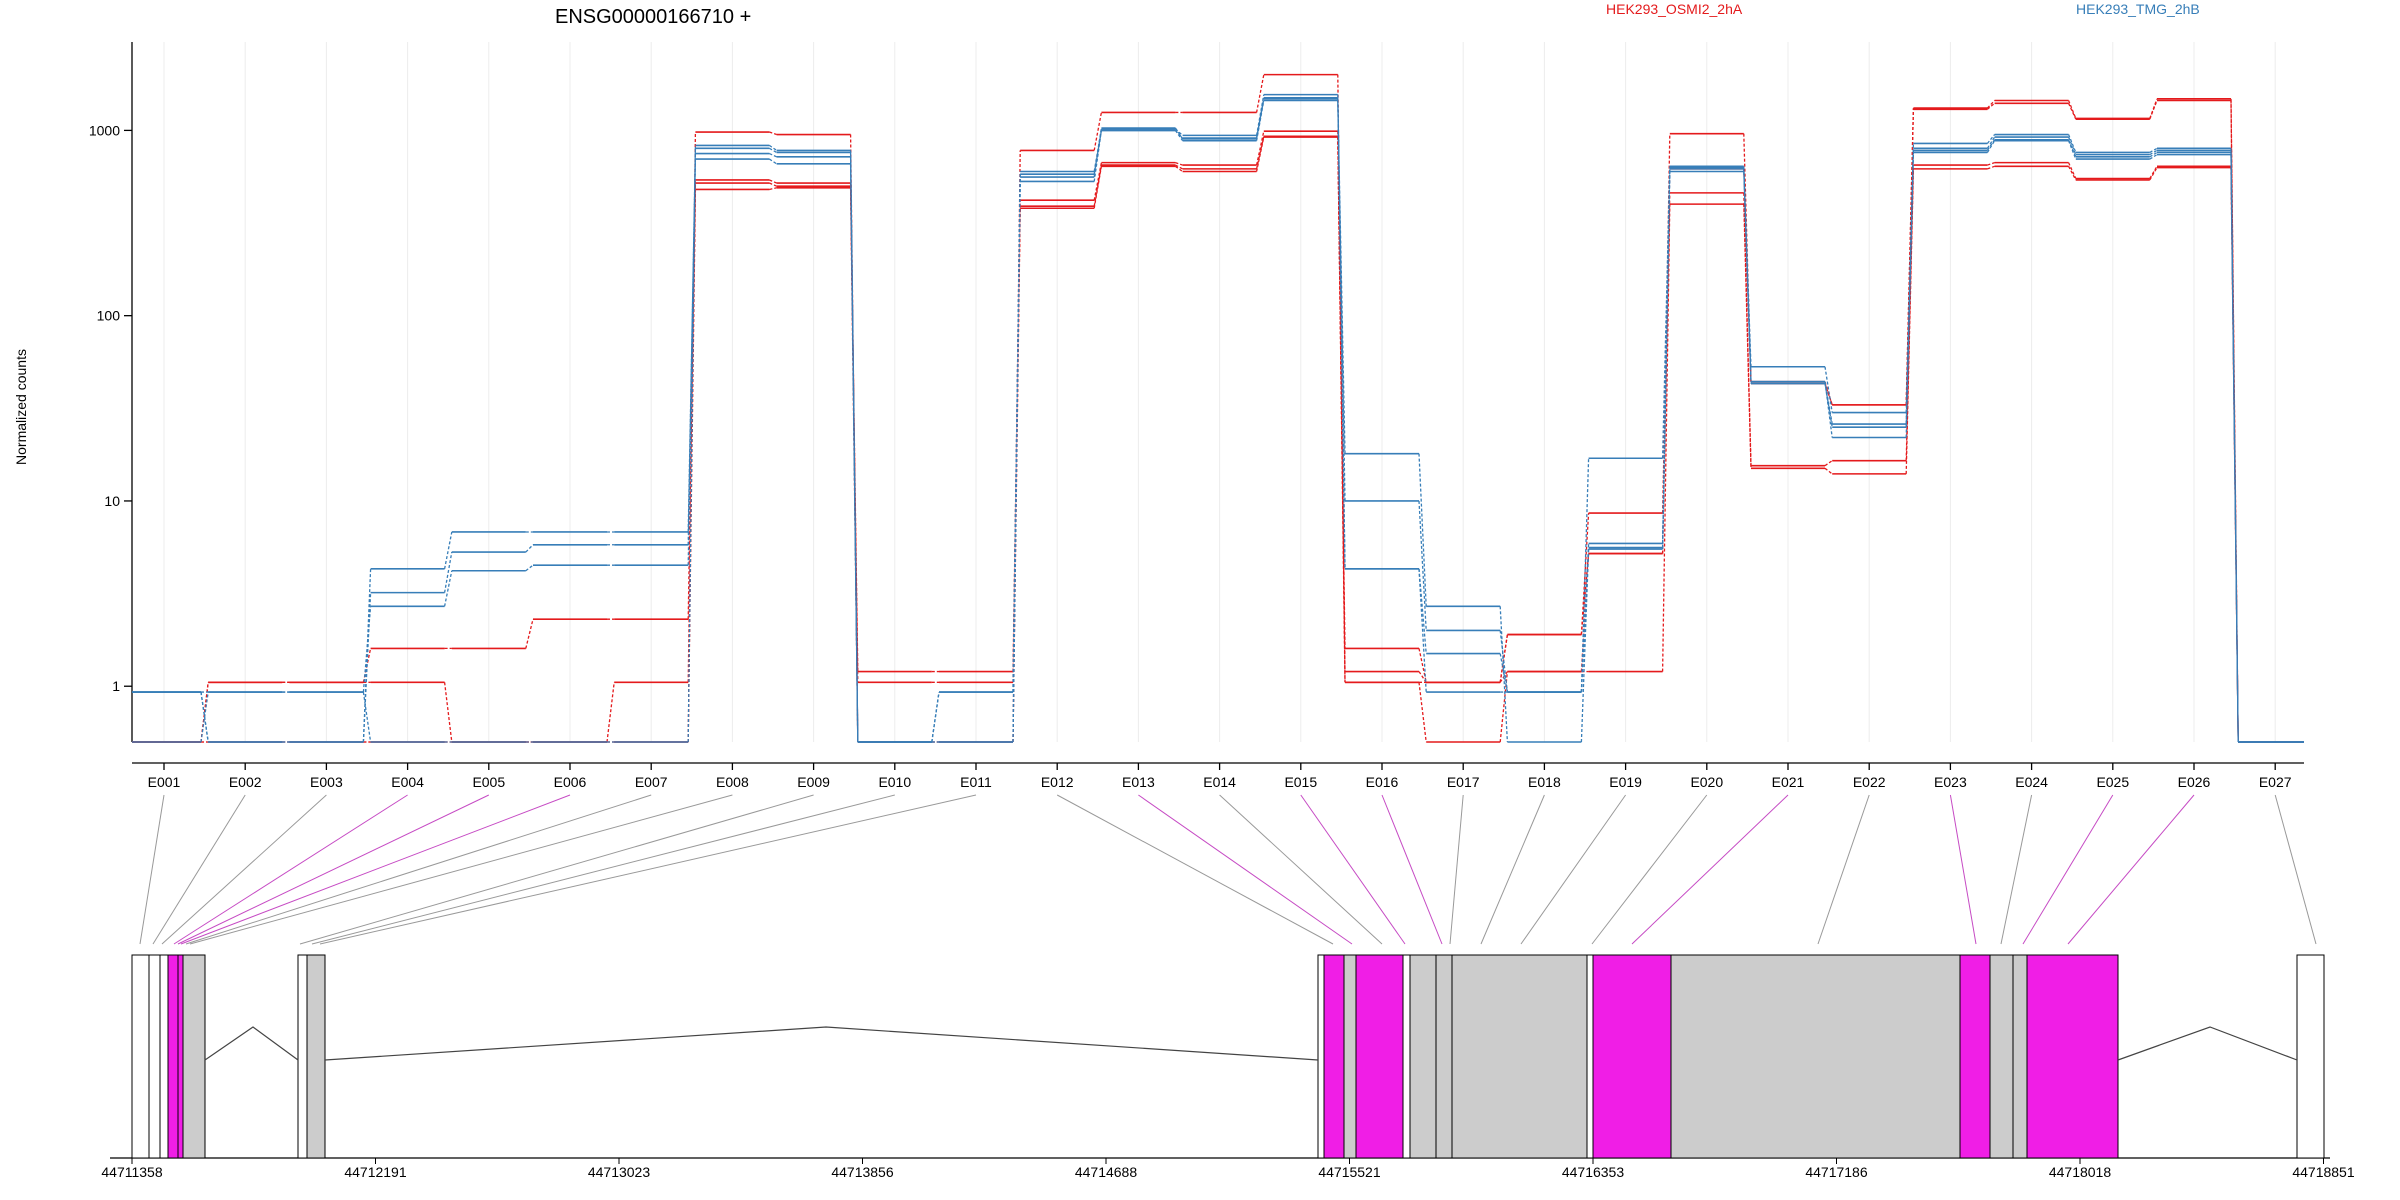 The image size is (2400, 1200). What do you see at coordinates (112, 501) in the screenshot?
I see `y-tick-label: 10` at bounding box center [112, 501].